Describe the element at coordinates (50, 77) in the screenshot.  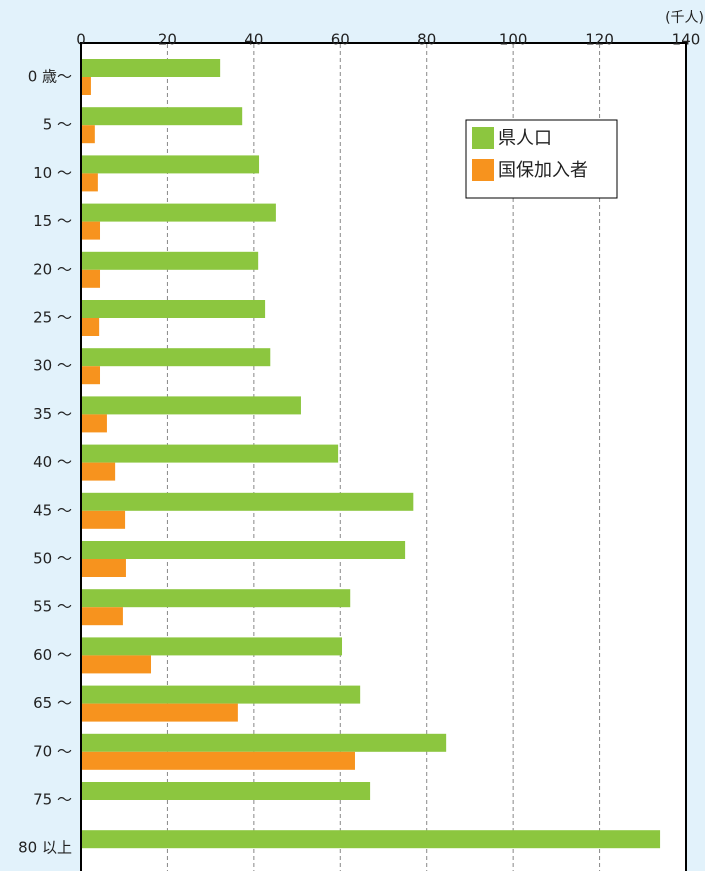
I see `y-tick-label: 0 歳～` at that location.